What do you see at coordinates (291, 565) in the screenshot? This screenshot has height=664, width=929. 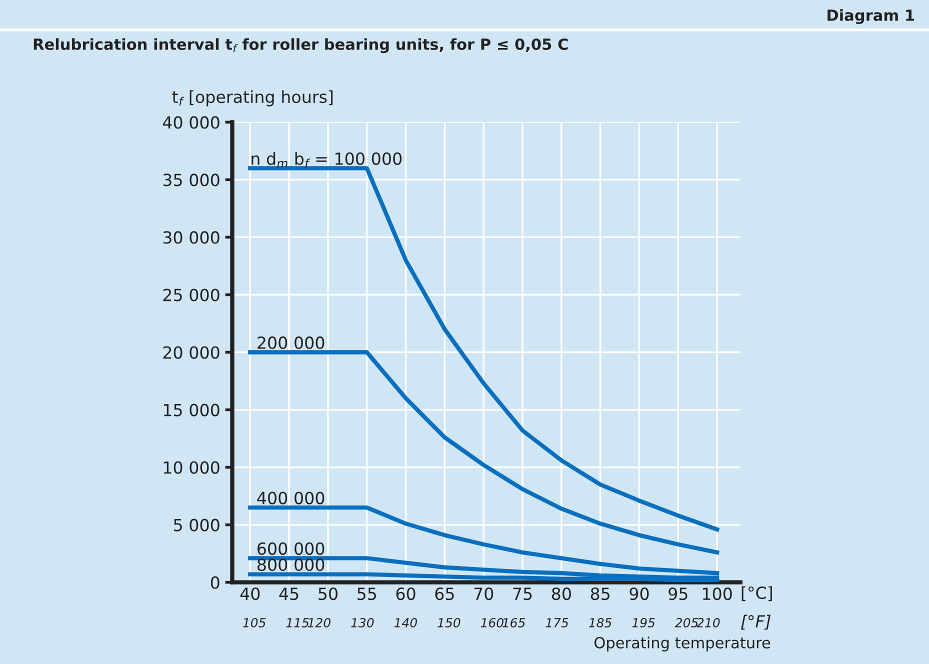 I see `series-label: 800 000` at bounding box center [291, 565].